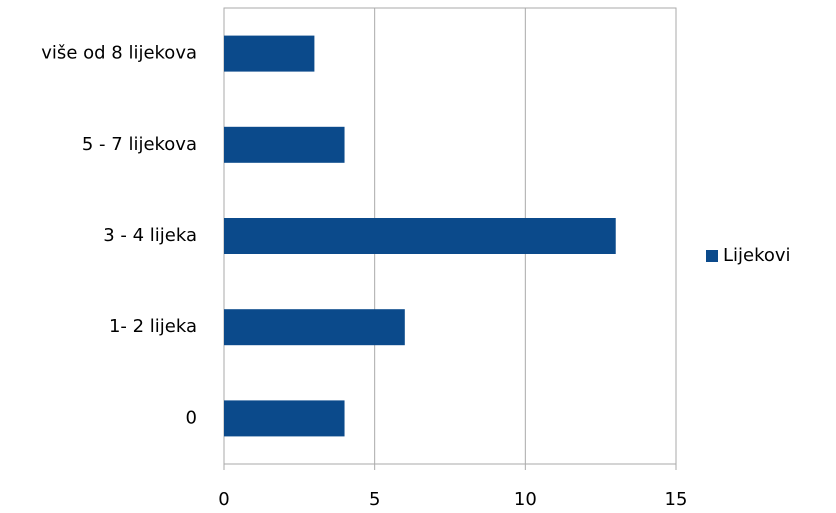 The height and width of the screenshot is (513, 836). I want to click on y-tick-label: 1- 2 lijeka, so click(153, 326).